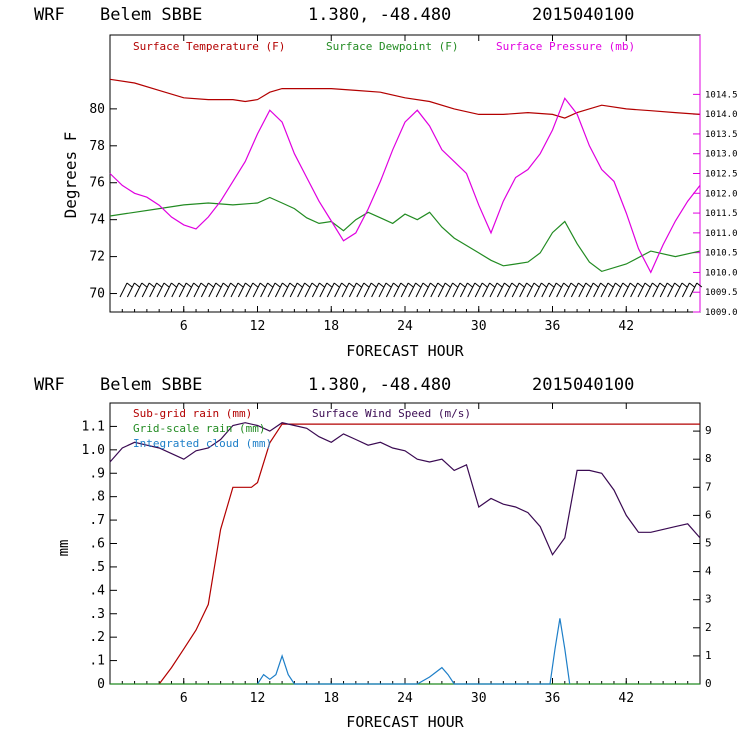 This screenshot has height=740, width=740. What do you see at coordinates (97, 520) in the screenshot?
I see `y-tick-label: .7` at bounding box center [97, 520].